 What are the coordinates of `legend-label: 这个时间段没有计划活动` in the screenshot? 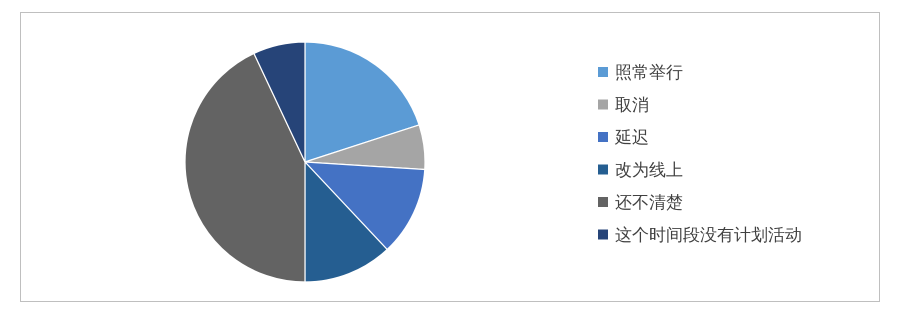 It's located at (708, 236).